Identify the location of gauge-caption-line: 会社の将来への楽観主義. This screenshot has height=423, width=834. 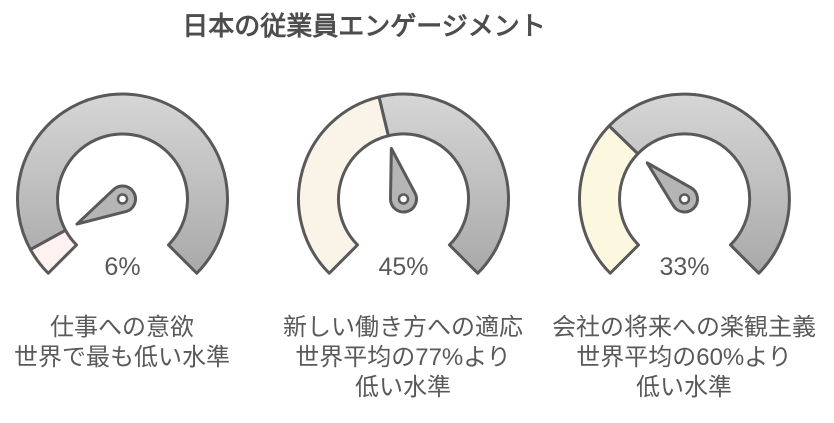
(684, 327).